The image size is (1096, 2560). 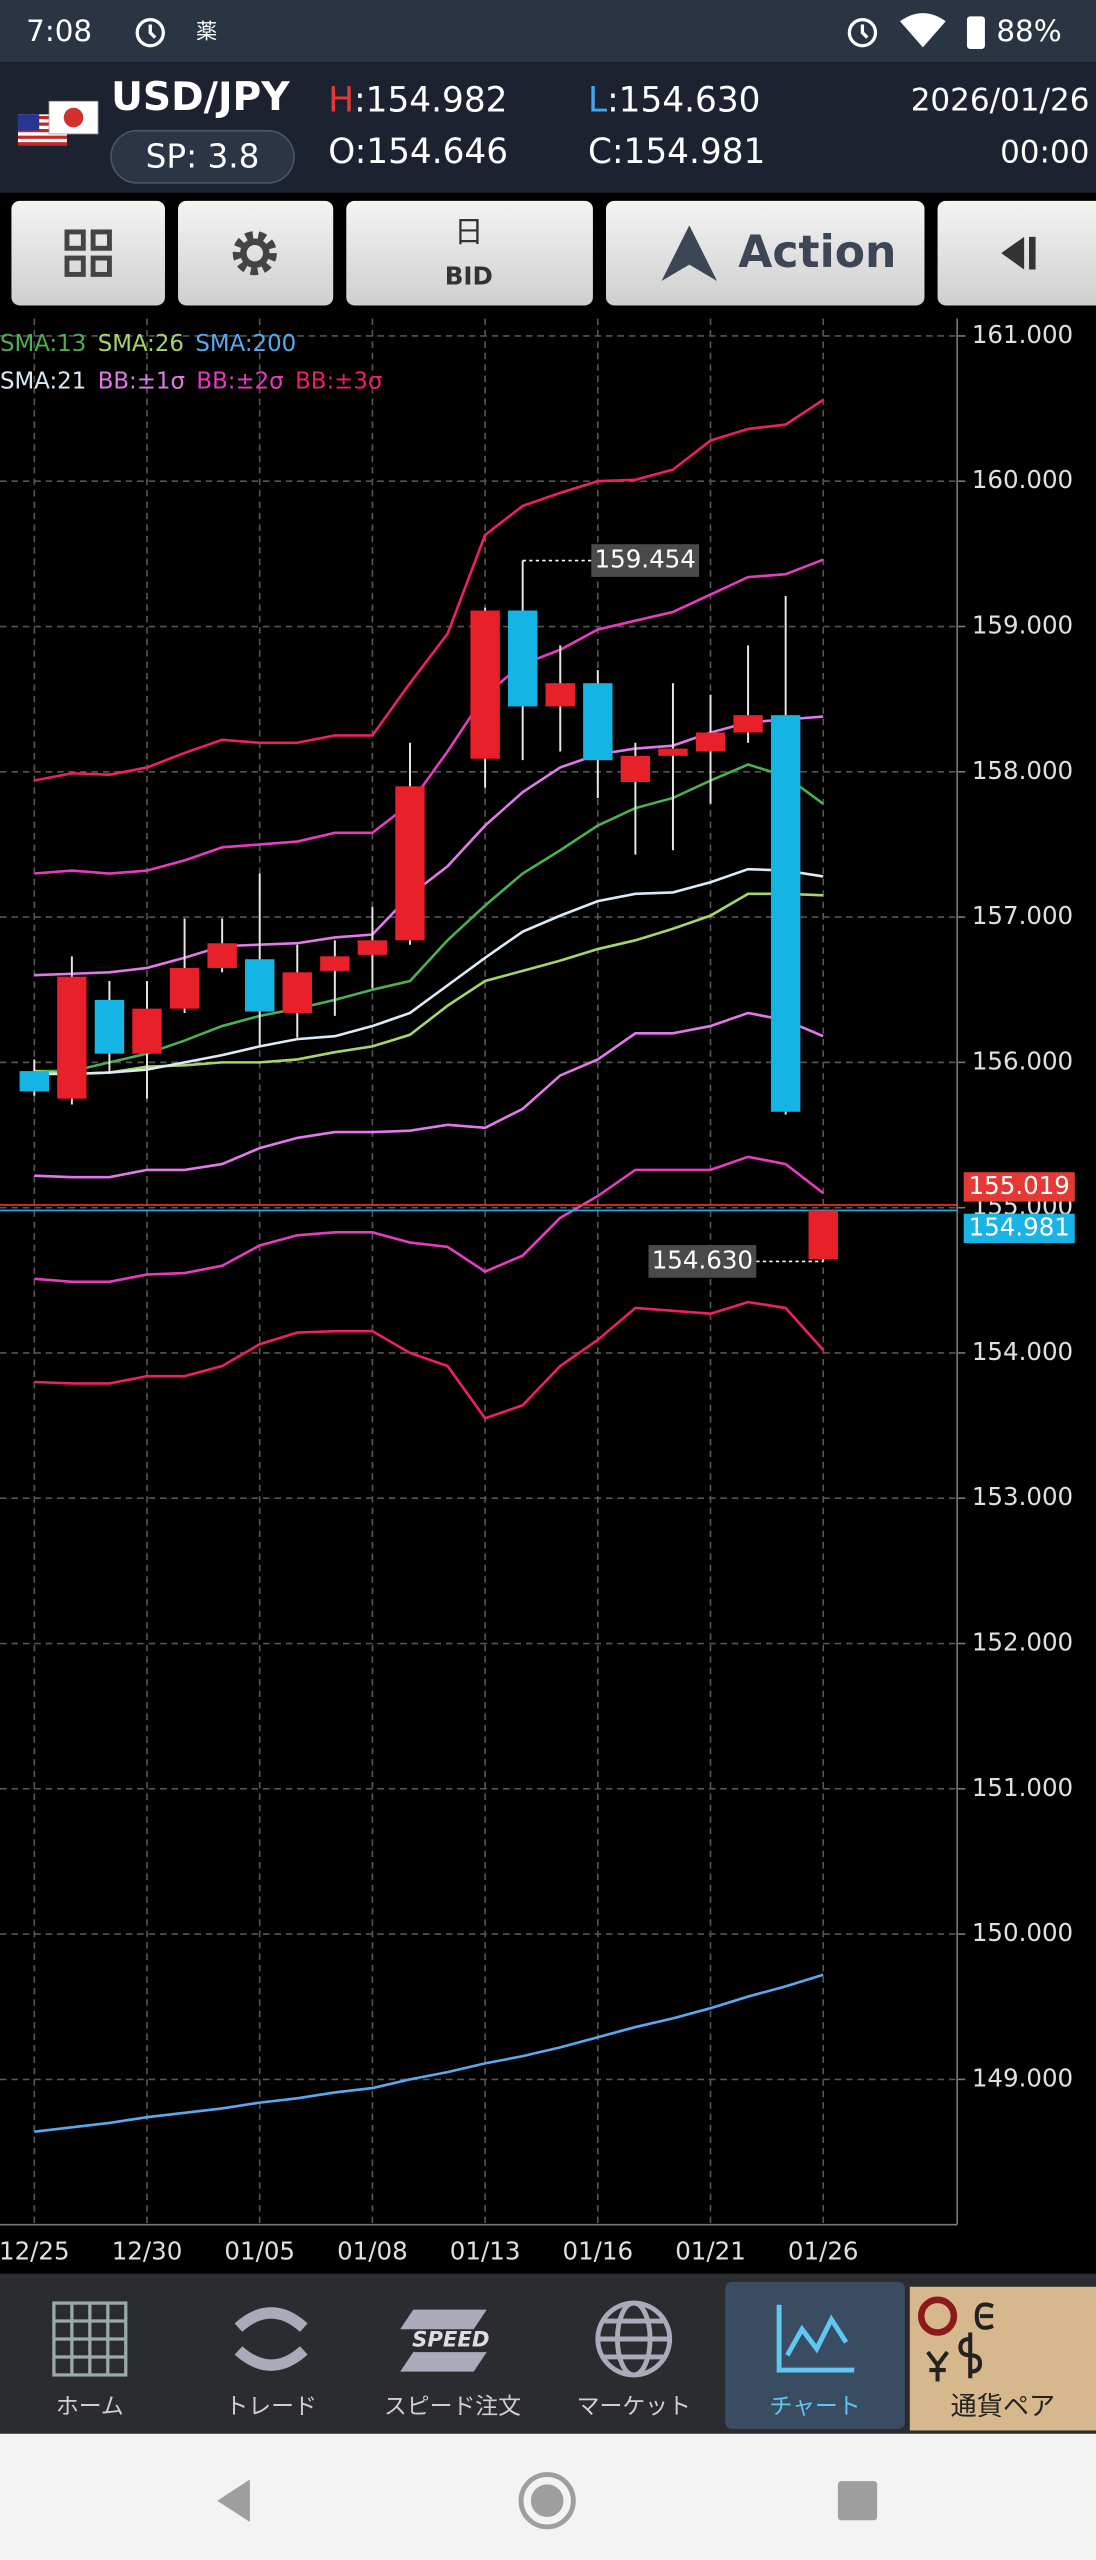 I want to click on settings-button, so click(x=256, y=253).